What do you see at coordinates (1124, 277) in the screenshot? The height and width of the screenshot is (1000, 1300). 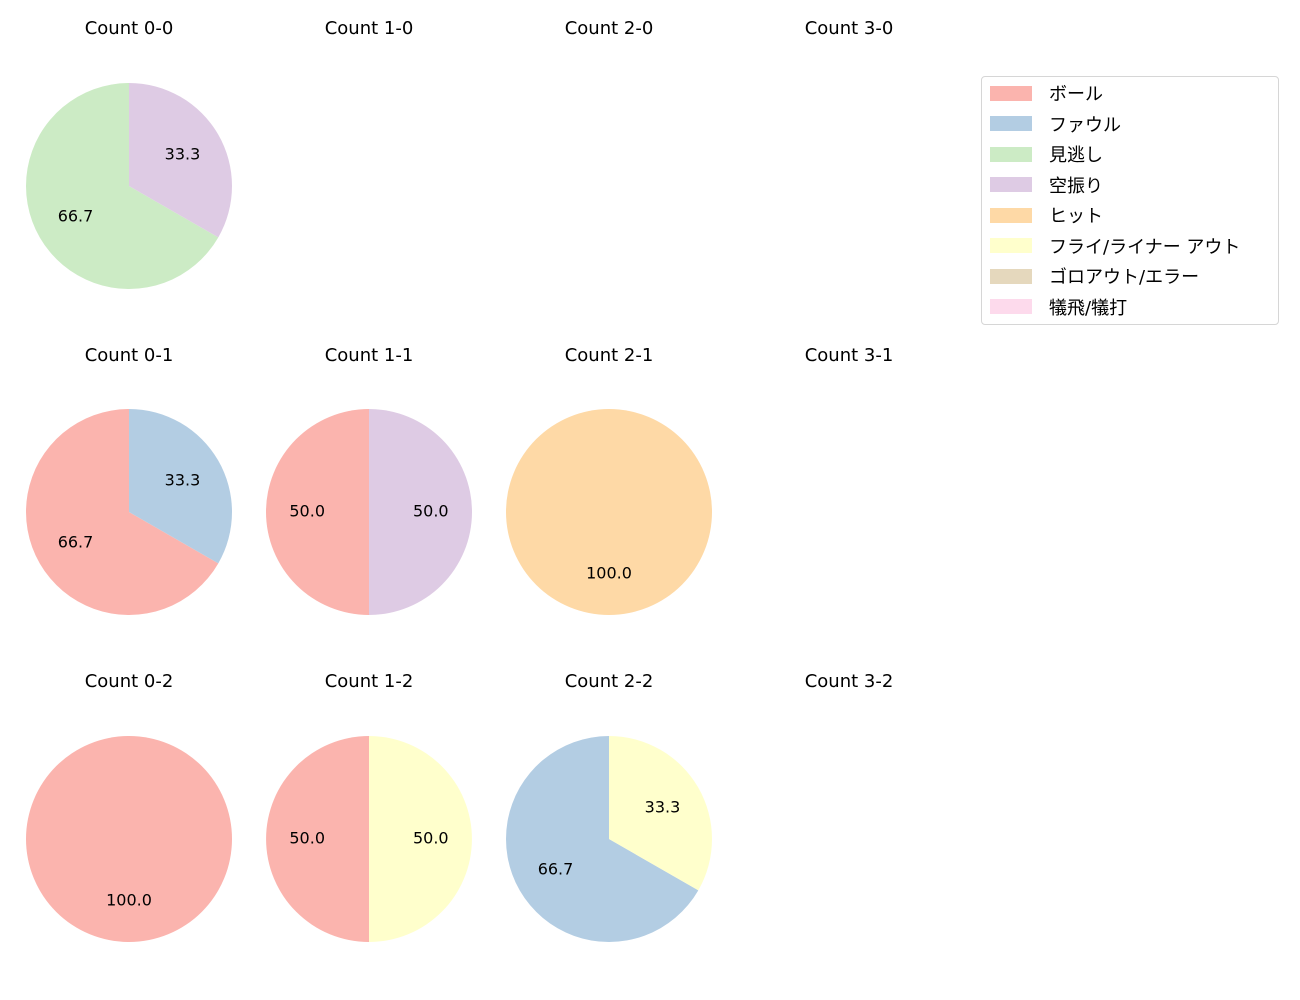 I see `legend-label: ゴロアウト/エラー` at bounding box center [1124, 277].